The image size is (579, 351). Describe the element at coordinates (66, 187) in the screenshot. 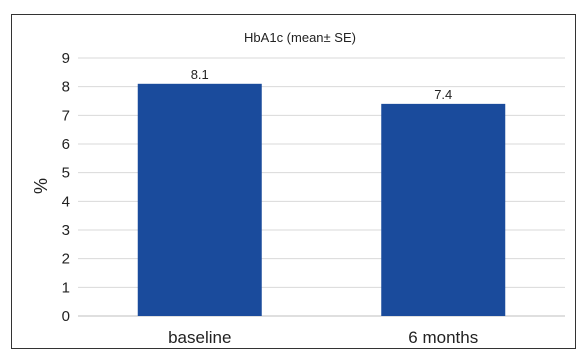

I see `y-axis-ticks: 0 1 2 3 4 5 6 7 8 9` at that location.